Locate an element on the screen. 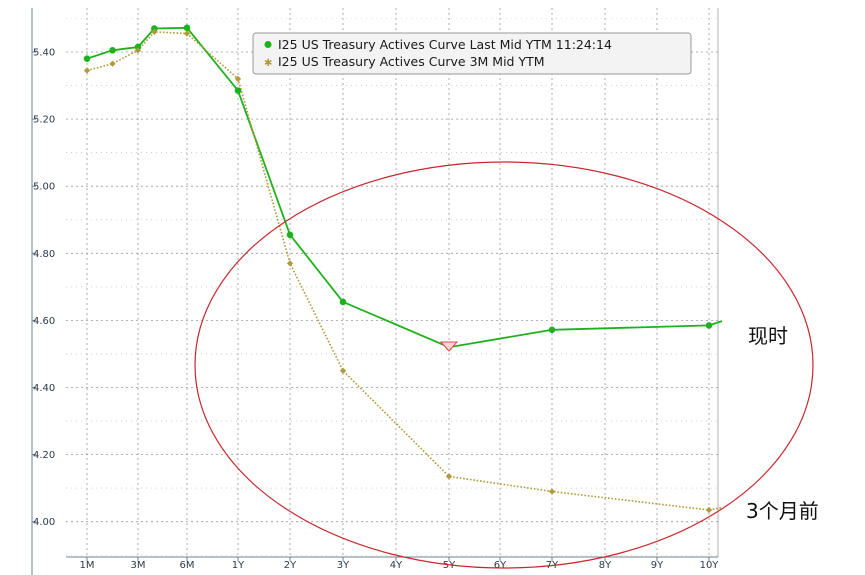 The image size is (865, 575). y-tick-label-5.00: 5.00 is located at coordinates (44, 187).